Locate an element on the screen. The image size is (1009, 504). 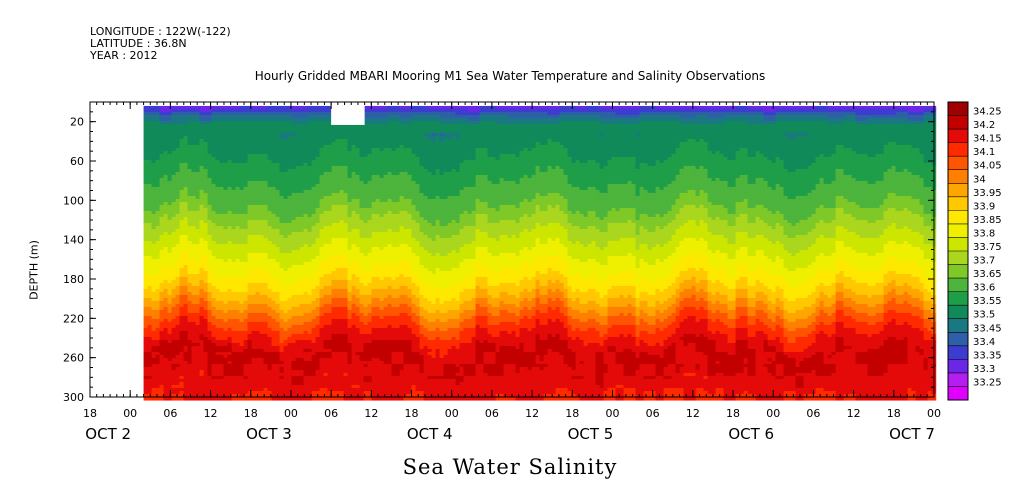
colorbar-label: 33.85 is located at coordinates (987, 220).